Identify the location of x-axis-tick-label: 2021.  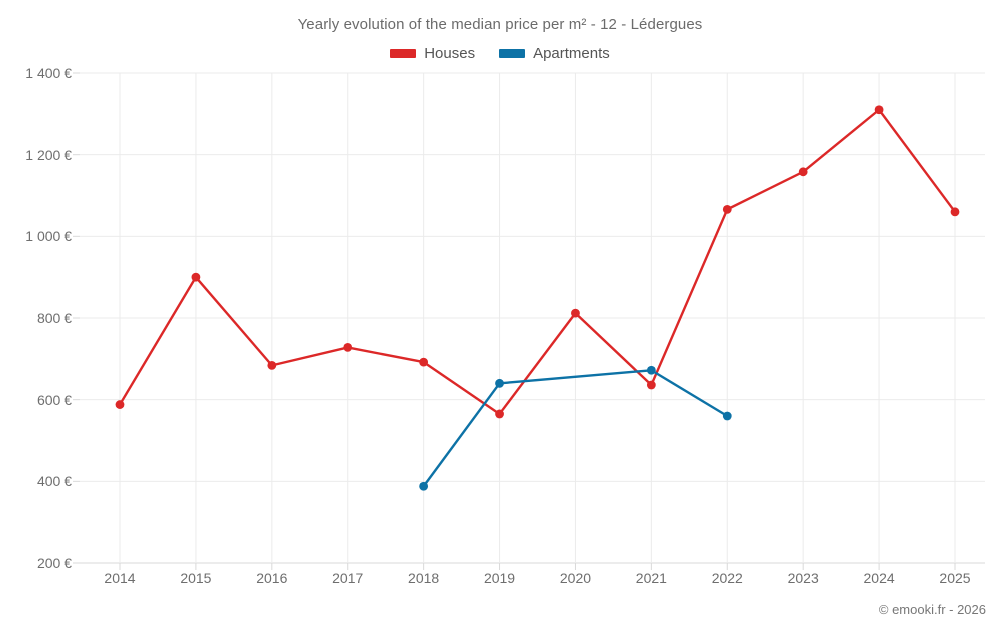
(651, 578).